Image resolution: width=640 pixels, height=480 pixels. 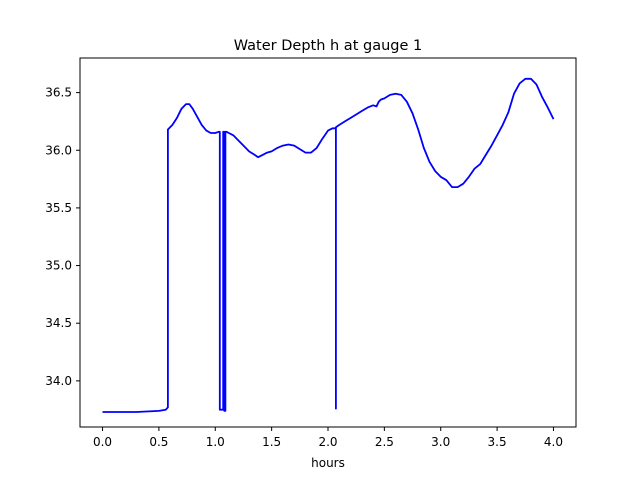 What do you see at coordinates (102, 442) in the screenshot?
I see `x-tick-label: 0.0` at bounding box center [102, 442].